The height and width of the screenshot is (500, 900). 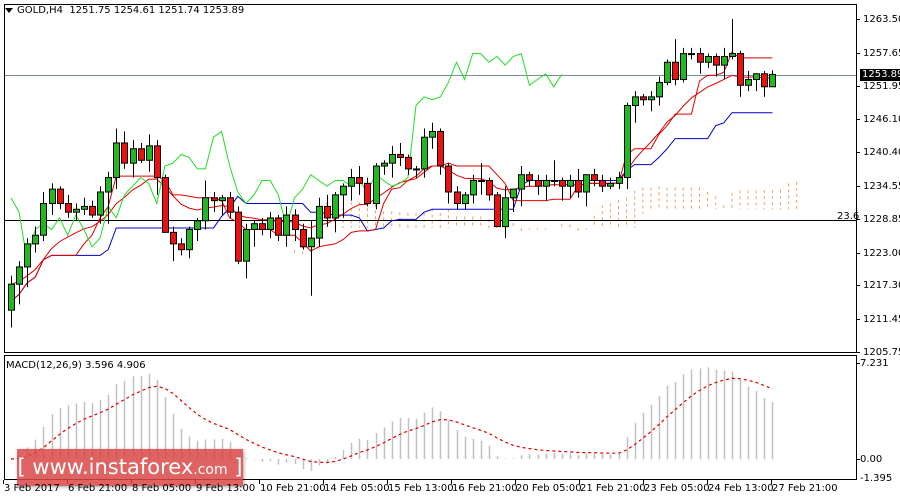 I want to click on price-tick-label: 1217.30, so click(x=881, y=285).